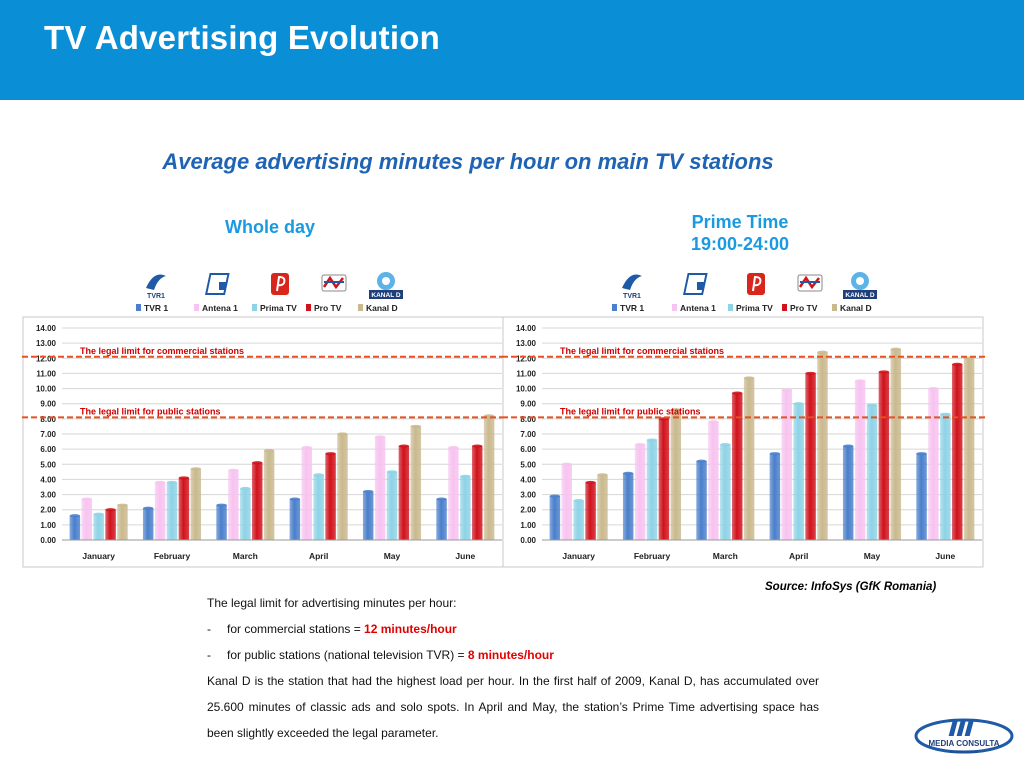 The height and width of the screenshot is (768, 1024). Describe the element at coordinates (512, 50) in the screenshot. I see `header-bar: TV Advertising Evolution` at that location.